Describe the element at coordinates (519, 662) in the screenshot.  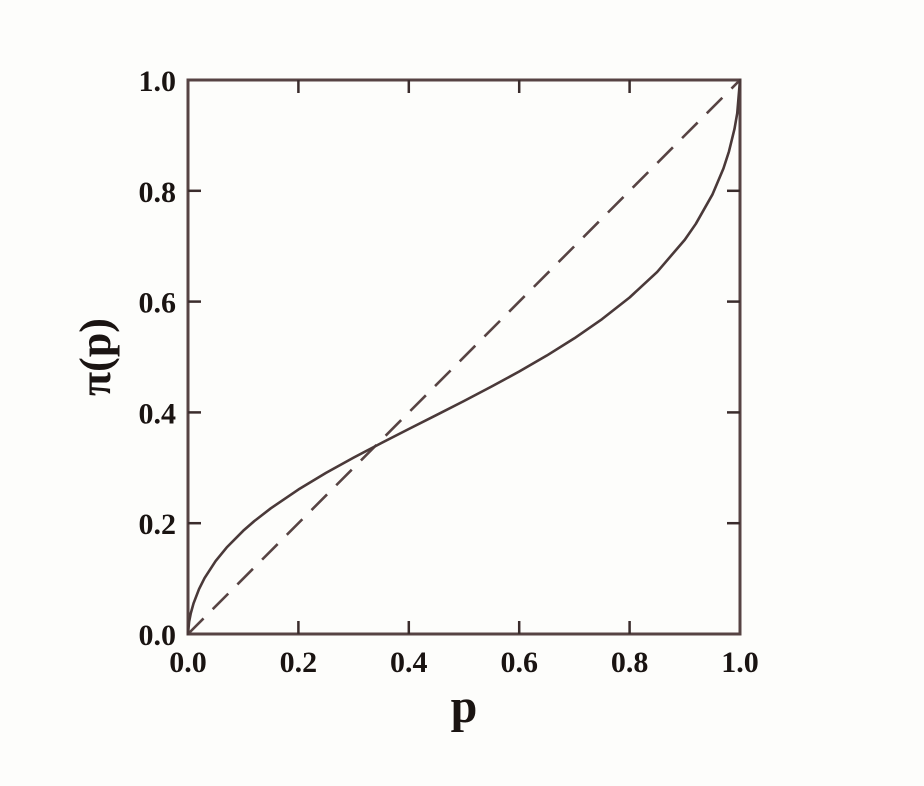
I see `x-tick-label: 0.6` at that location.